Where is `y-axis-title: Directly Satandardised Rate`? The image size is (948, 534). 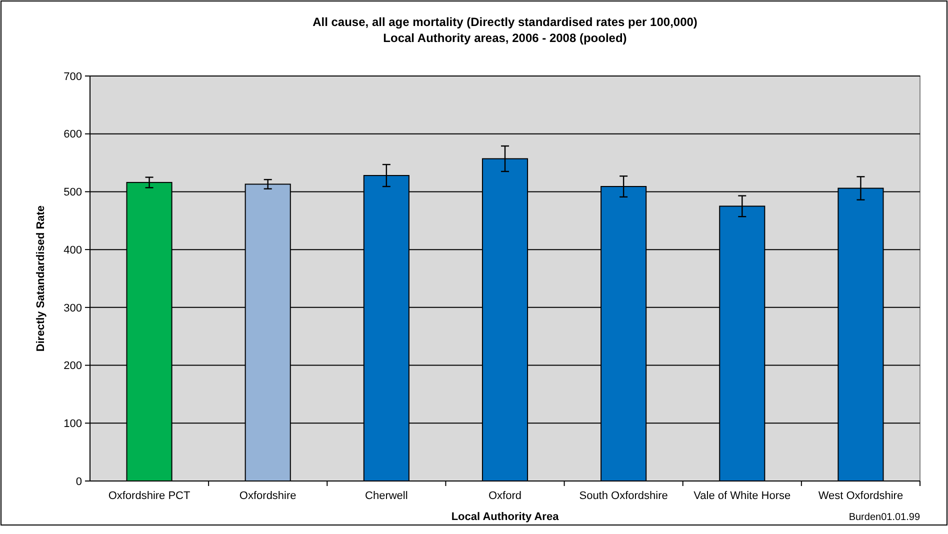
y-axis-title: Directly Satandardised Rate is located at coordinates (41, 278).